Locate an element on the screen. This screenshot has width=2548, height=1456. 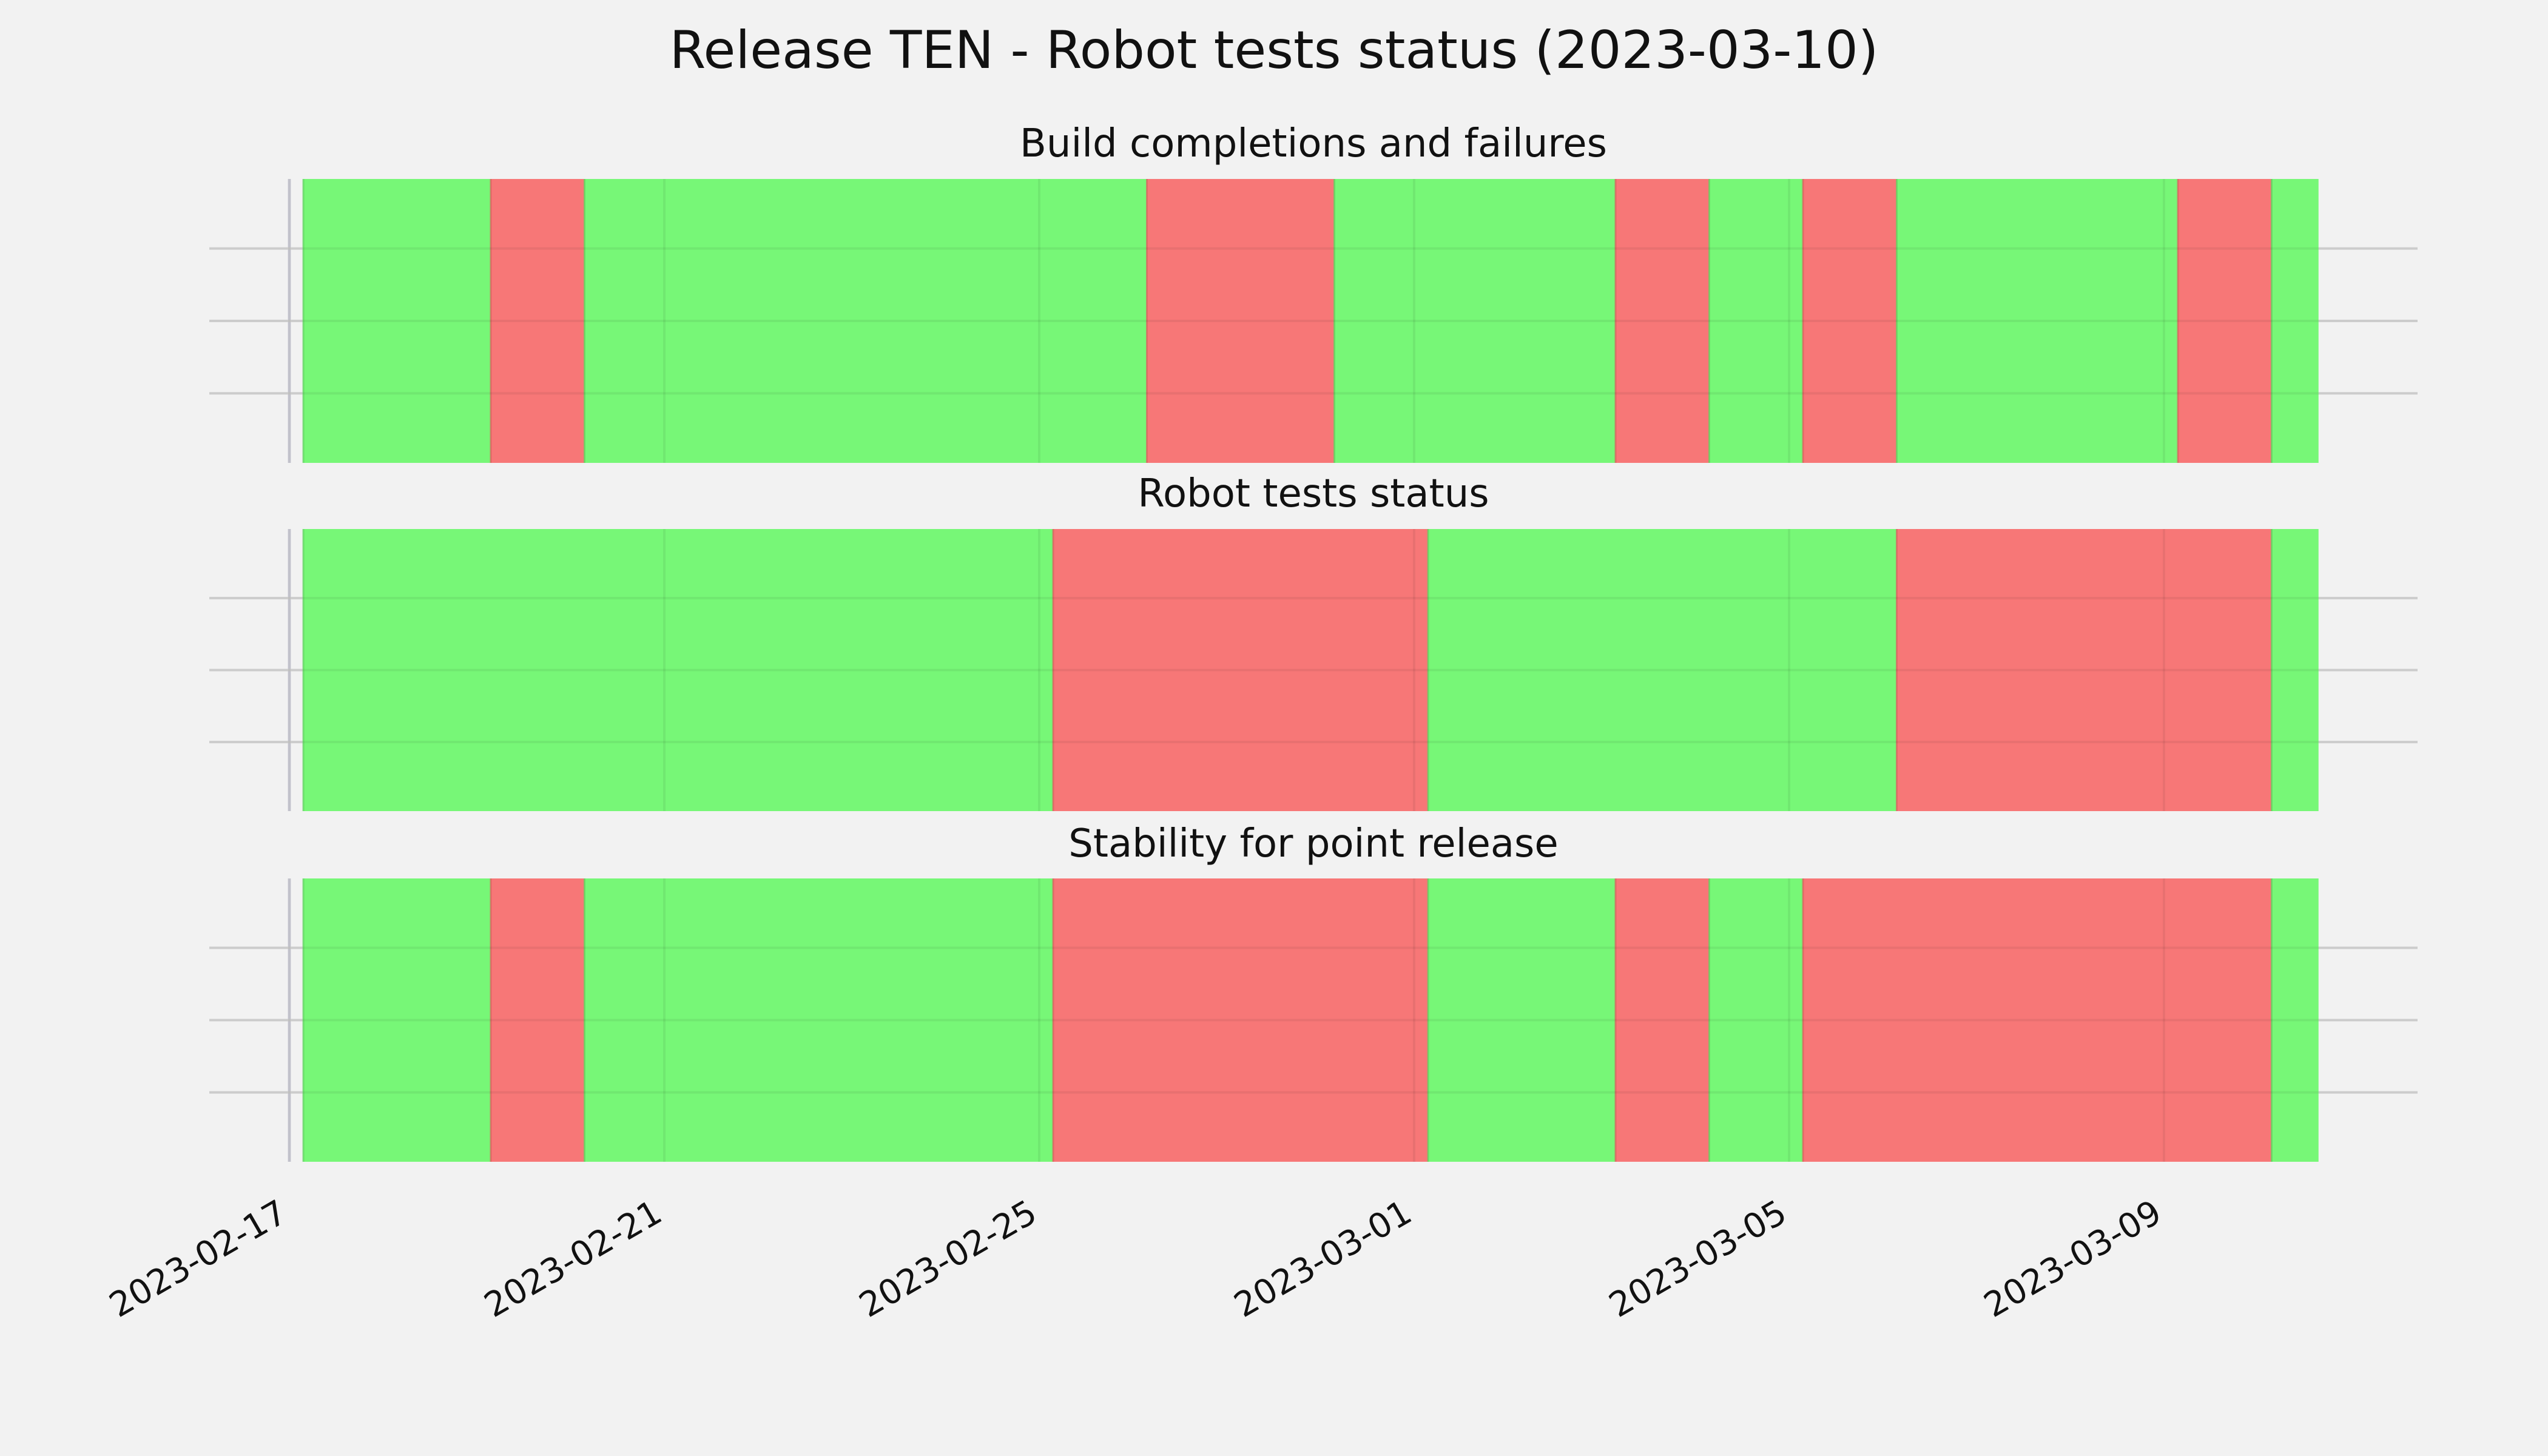
panel-title: Build completions and failures is located at coordinates (1313, 143).